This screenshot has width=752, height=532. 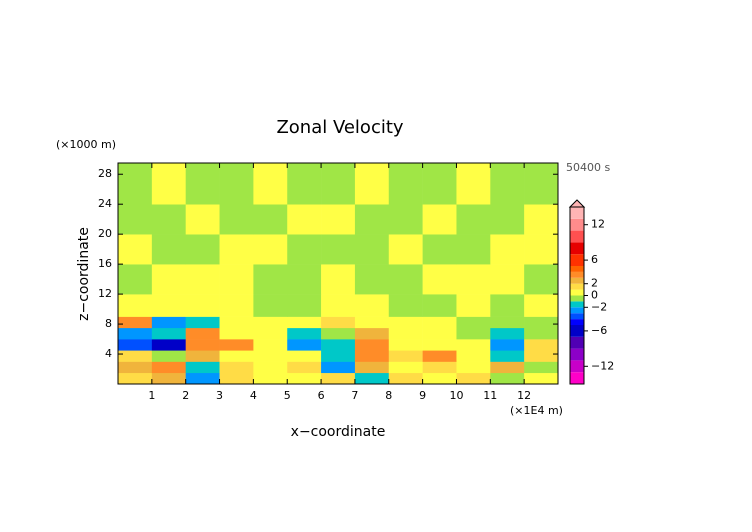 I want to click on colorbar-tick-label: 12, so click(x=598, y=224).